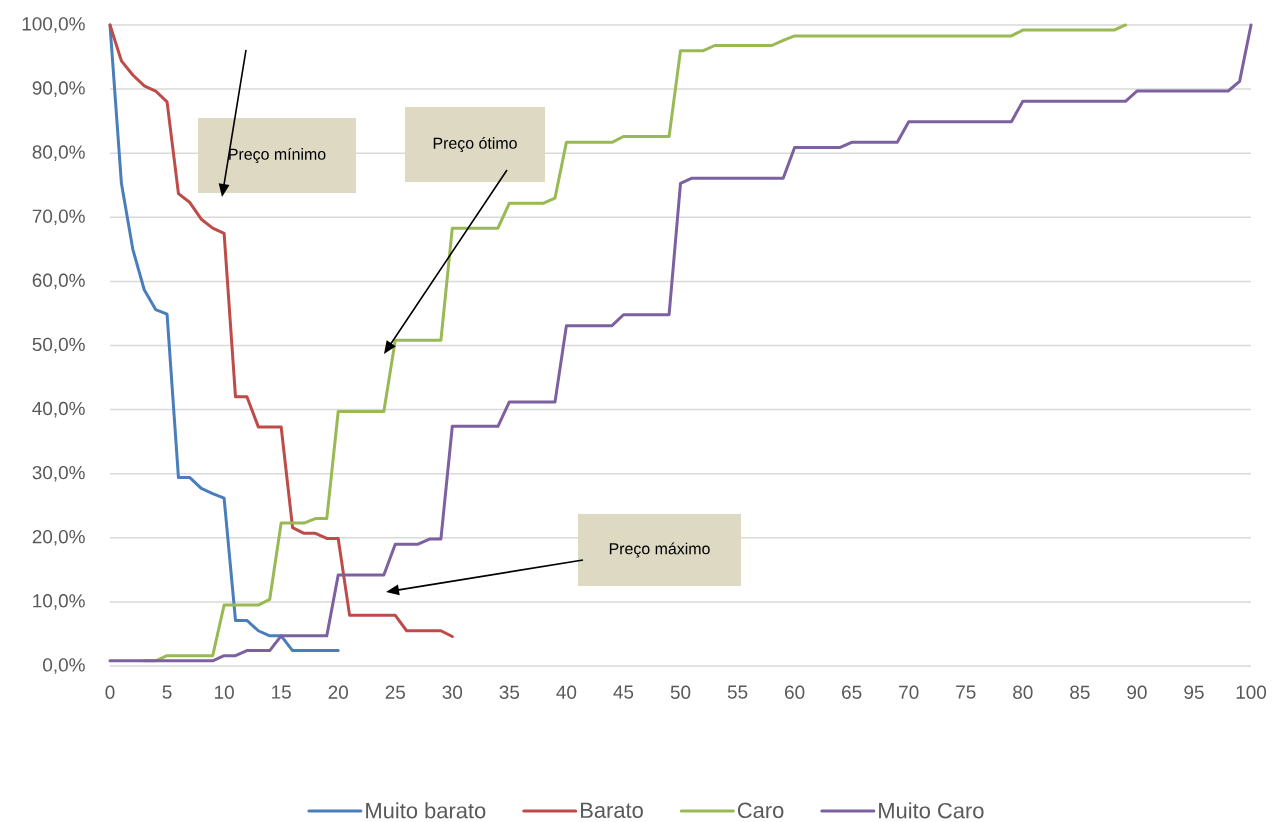 This screenshot has height=822, width=1272. What do you see at coordinates (58, 537) in the screenshot?
I see `y-tick-label: 20,0%` at bounding box center [58, 537].